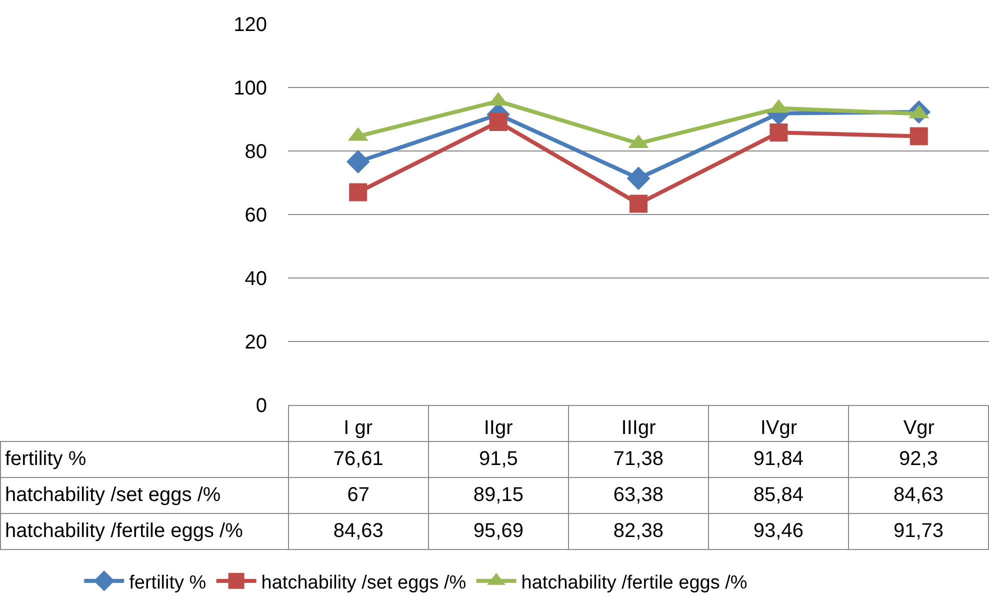 The image size is (989, 600). What do you see at coordinates (250, 89) in the screenshot?
I see `y-tick-label: 100` at bounding box center [250, 89].